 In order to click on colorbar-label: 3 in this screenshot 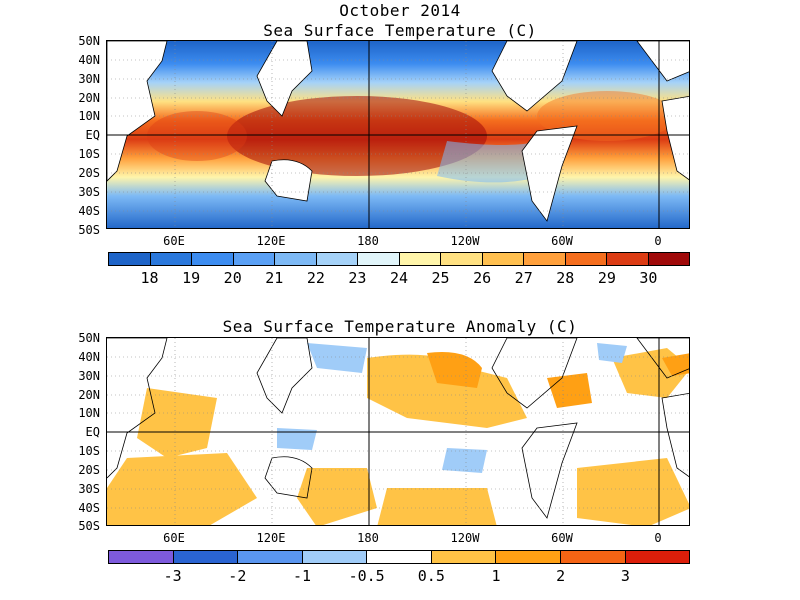, I will do `click(625, 576)`.